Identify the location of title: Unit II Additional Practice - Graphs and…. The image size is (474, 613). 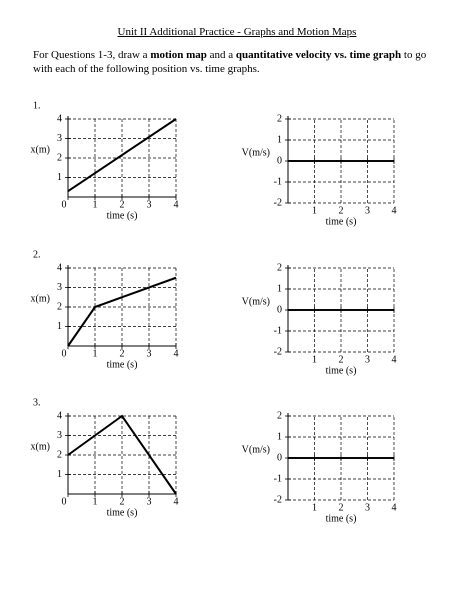
(237, 32).